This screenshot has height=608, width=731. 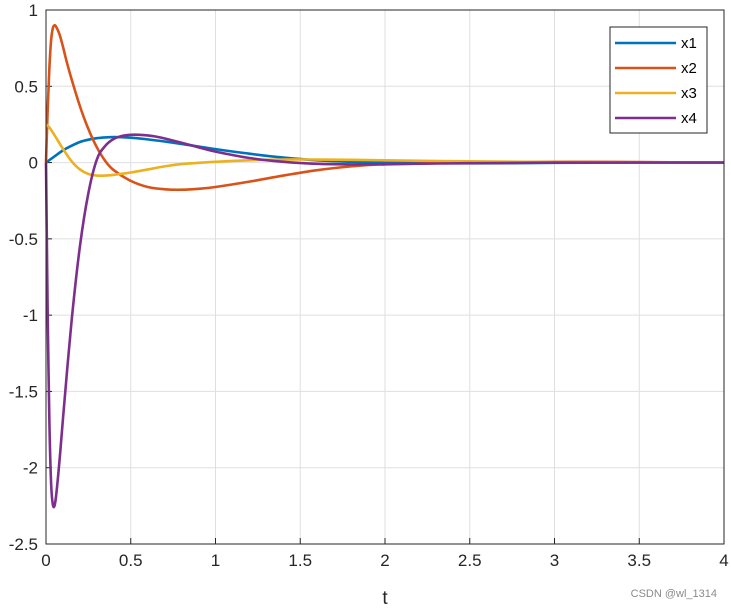 I want to click on legend-label-x1: x1, so click(x=689, y=43).